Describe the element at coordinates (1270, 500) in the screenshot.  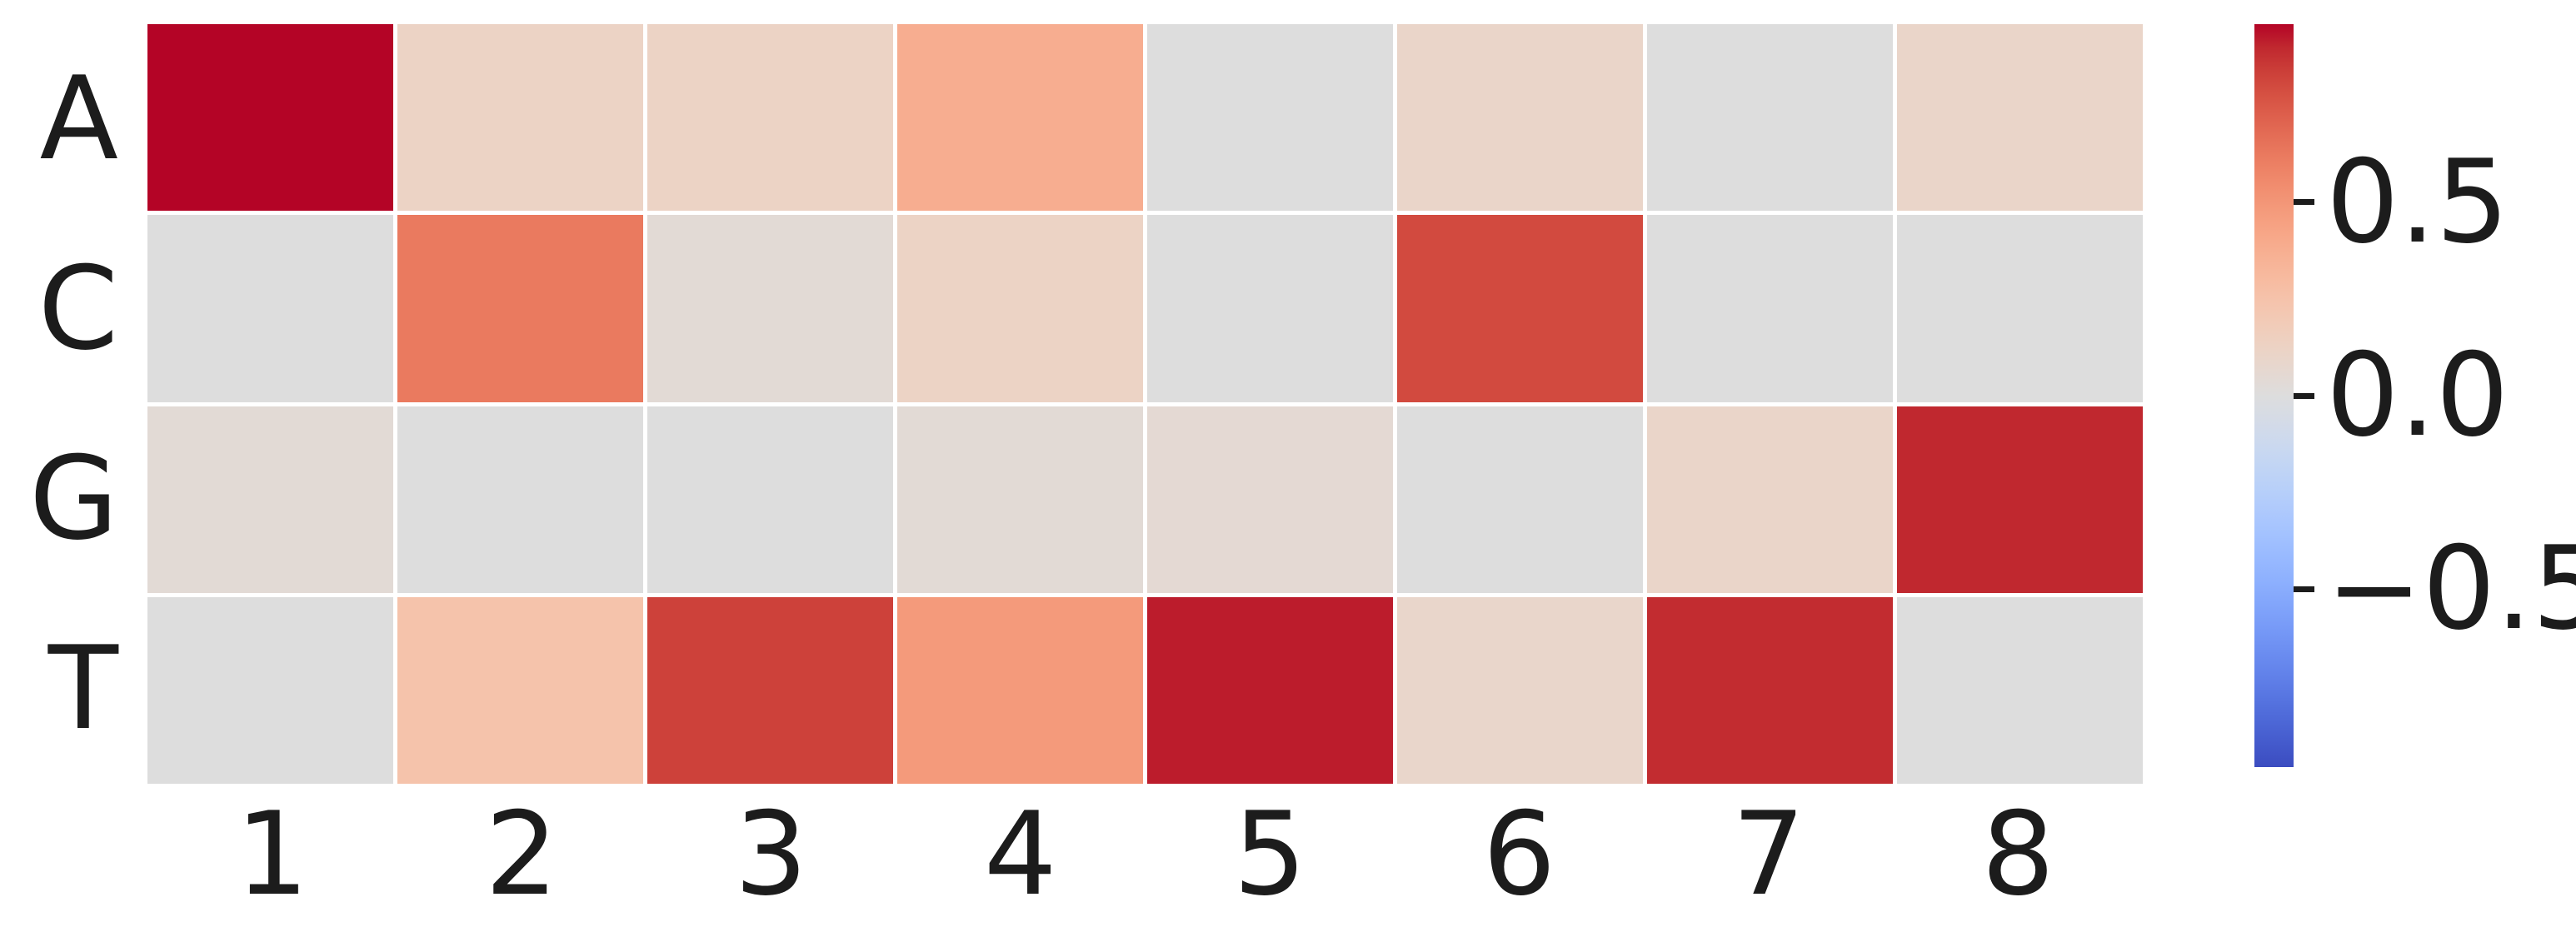
I see `heatmap-cell-G5` at that location.